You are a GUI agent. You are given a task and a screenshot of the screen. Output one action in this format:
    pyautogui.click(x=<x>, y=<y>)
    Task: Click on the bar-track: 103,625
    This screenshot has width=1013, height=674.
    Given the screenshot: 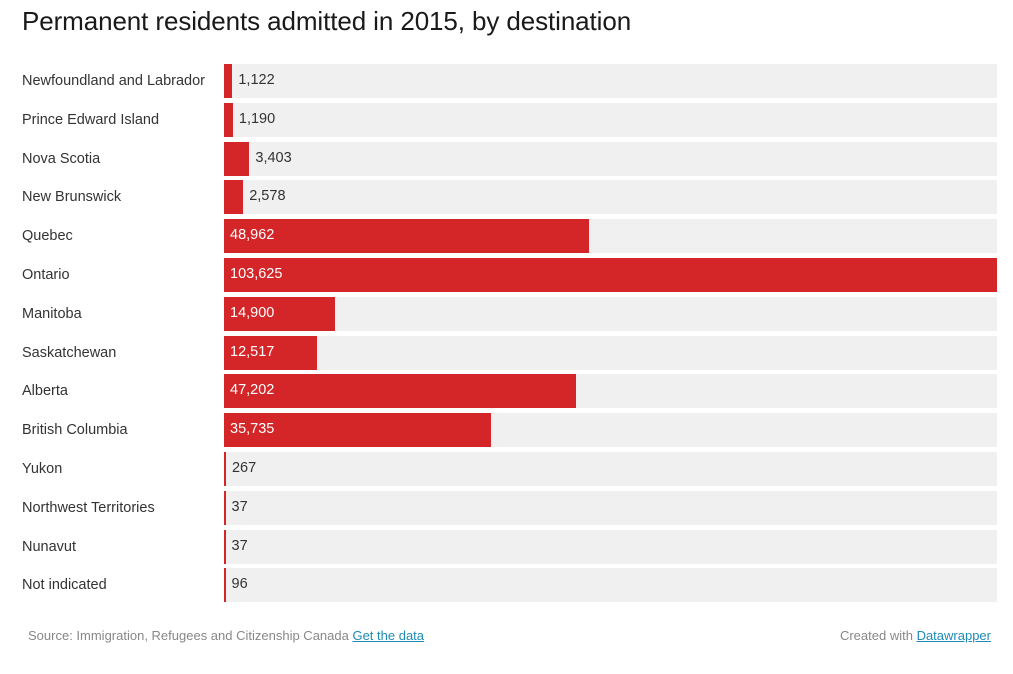 What is the action you would take?
    pyautogui.click(x=610, y=275)
    